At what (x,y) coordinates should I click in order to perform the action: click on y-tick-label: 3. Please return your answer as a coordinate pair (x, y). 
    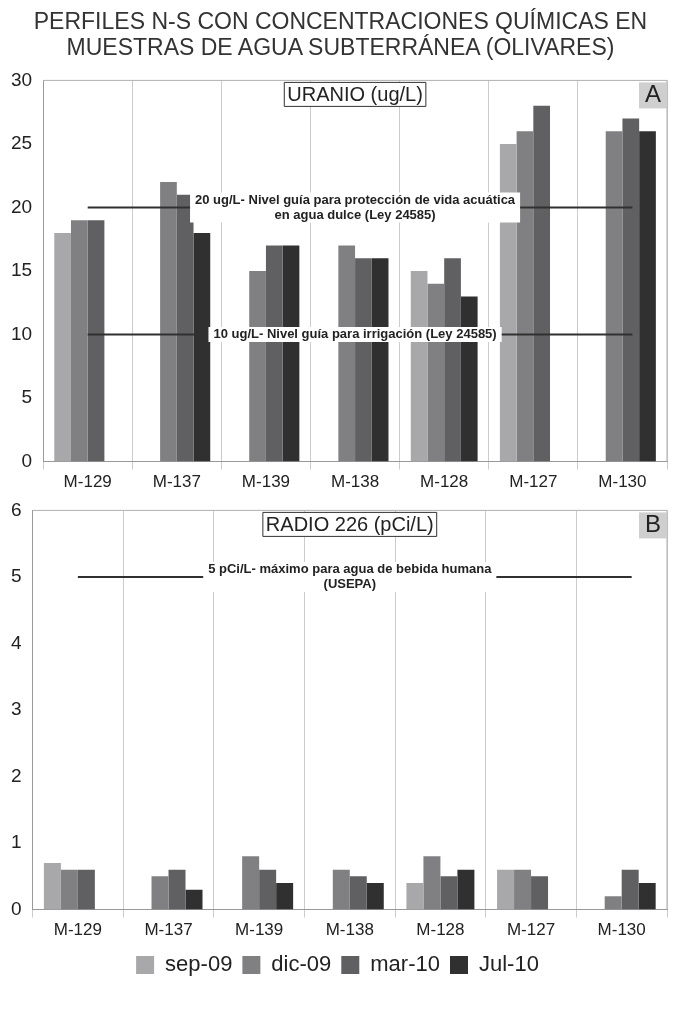
    Looking at the image, I should click on (16, 709).